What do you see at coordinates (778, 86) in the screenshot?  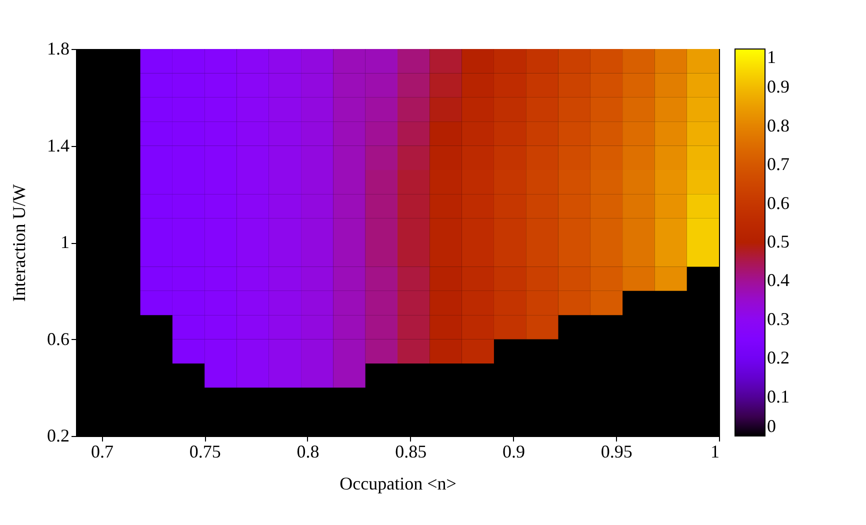 I see `color-bar-label: 0.9` at bounding box center [778, 86].